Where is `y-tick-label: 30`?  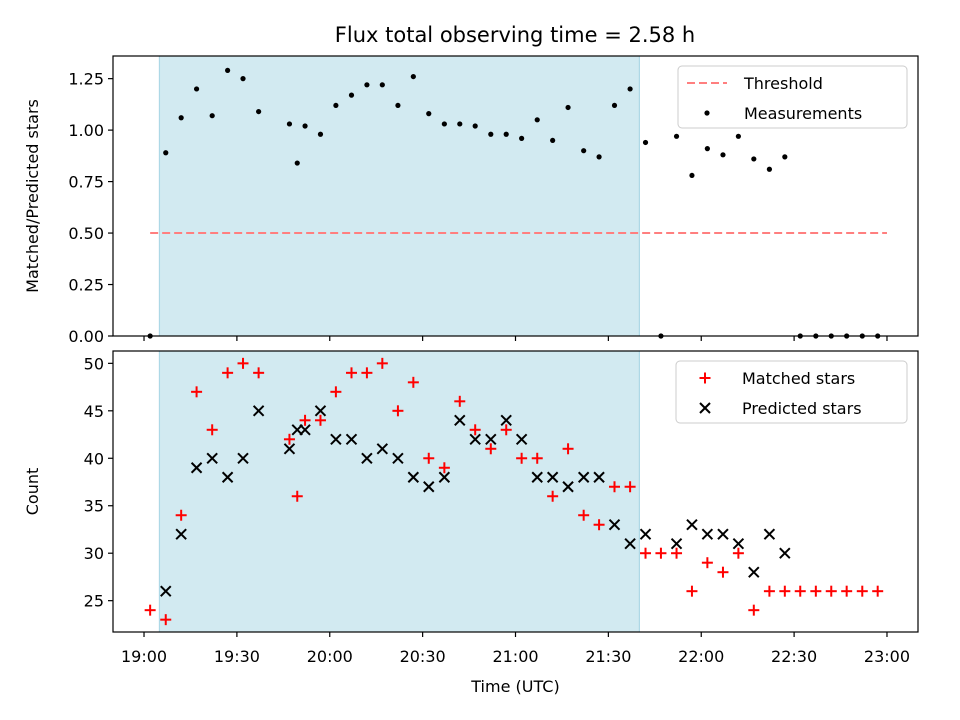 y-tick-label: 30 is located at coordinates (94, 553).